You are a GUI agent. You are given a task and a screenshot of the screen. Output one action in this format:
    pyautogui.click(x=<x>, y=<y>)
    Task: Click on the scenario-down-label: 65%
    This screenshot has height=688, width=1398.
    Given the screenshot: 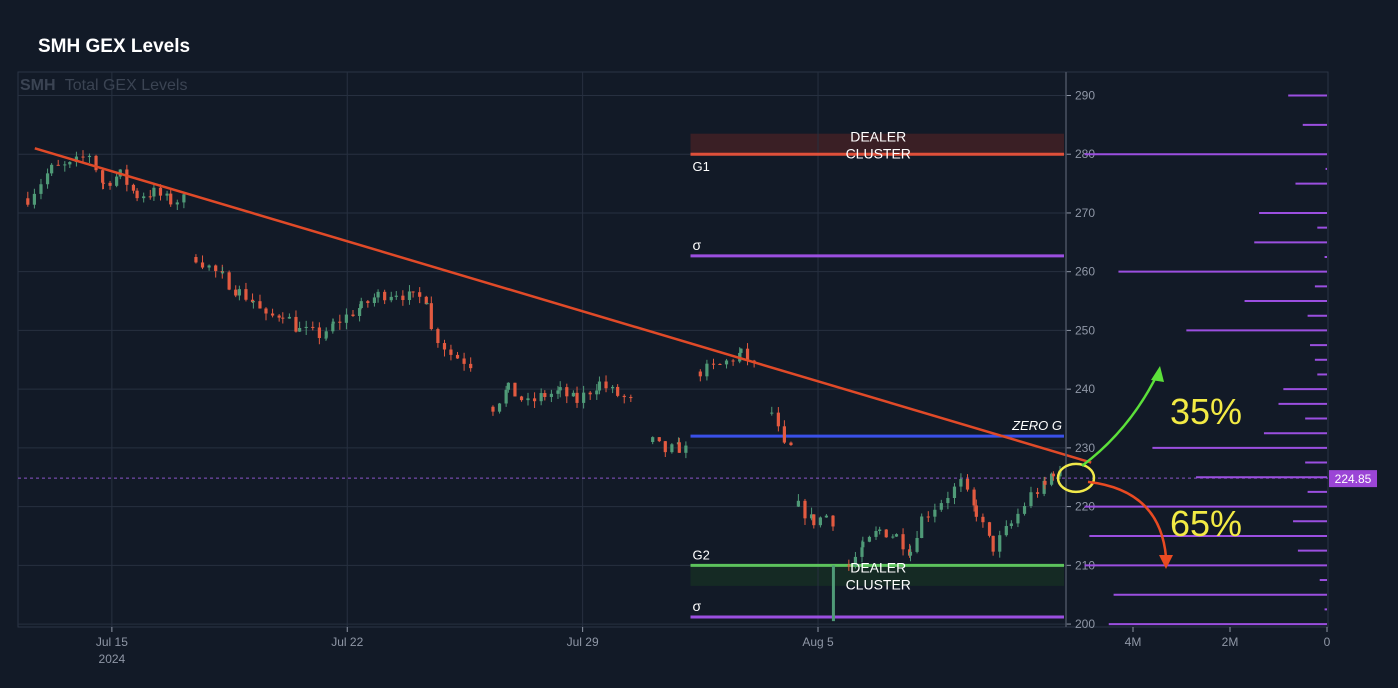 What is the action you would take?
    pyautogui.click(x=1206, y=523)
    